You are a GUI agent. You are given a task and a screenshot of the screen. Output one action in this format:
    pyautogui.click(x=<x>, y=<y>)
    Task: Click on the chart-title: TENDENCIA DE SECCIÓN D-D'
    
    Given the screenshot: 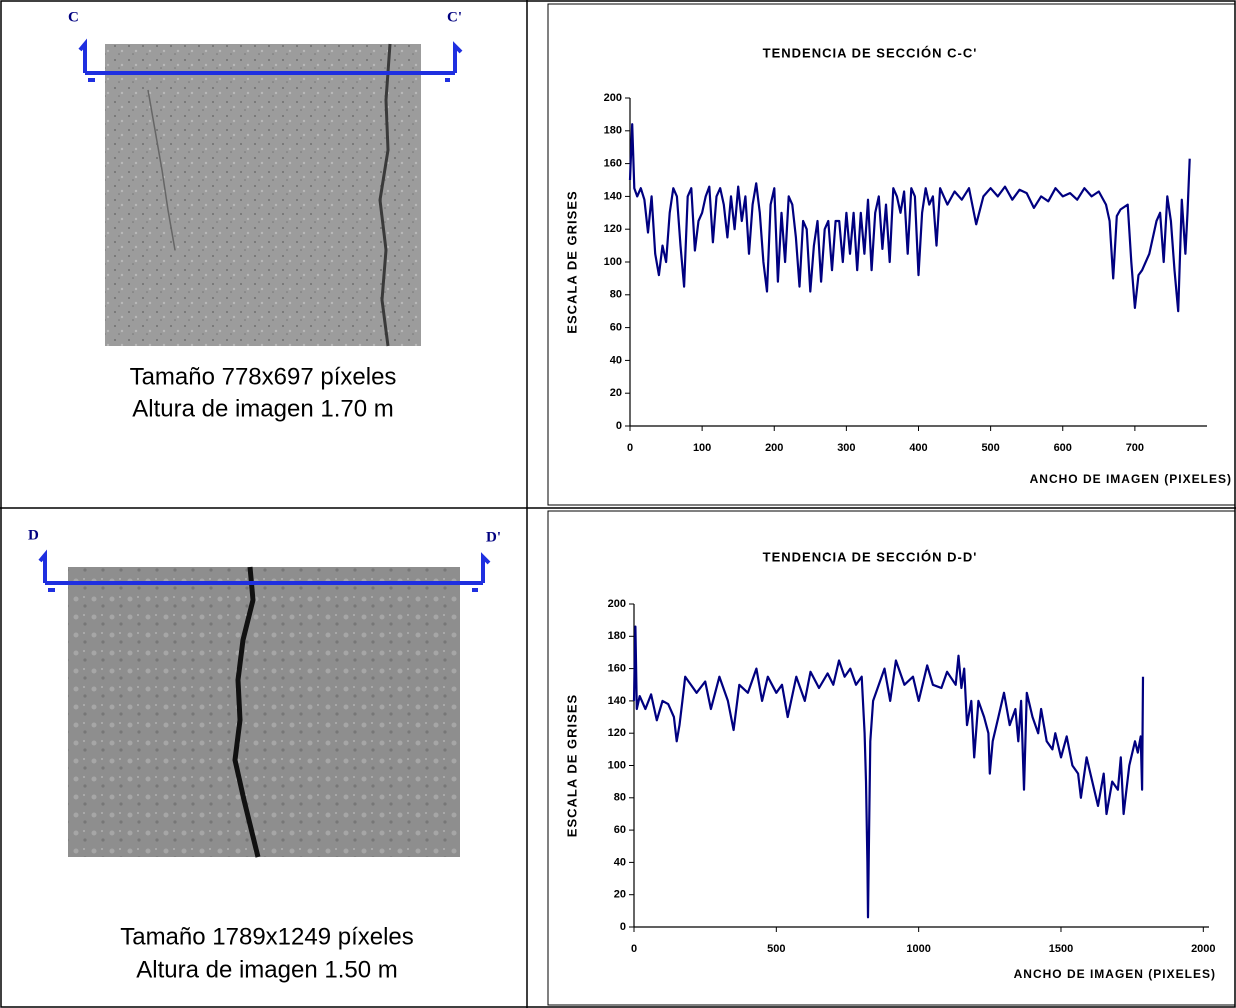 What is the action you would take?
    pyautogui.click(x=870, y=556)
    